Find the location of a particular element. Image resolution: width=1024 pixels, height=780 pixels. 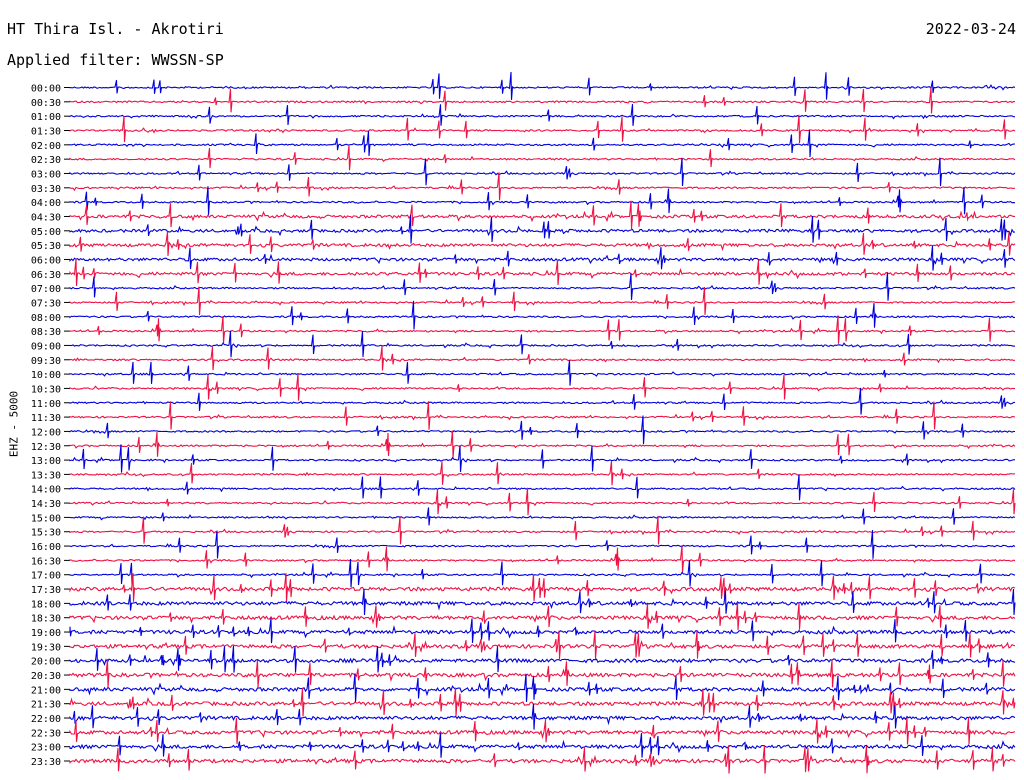

trace-time-label: 05:30 is located at coordinates (46, 246).